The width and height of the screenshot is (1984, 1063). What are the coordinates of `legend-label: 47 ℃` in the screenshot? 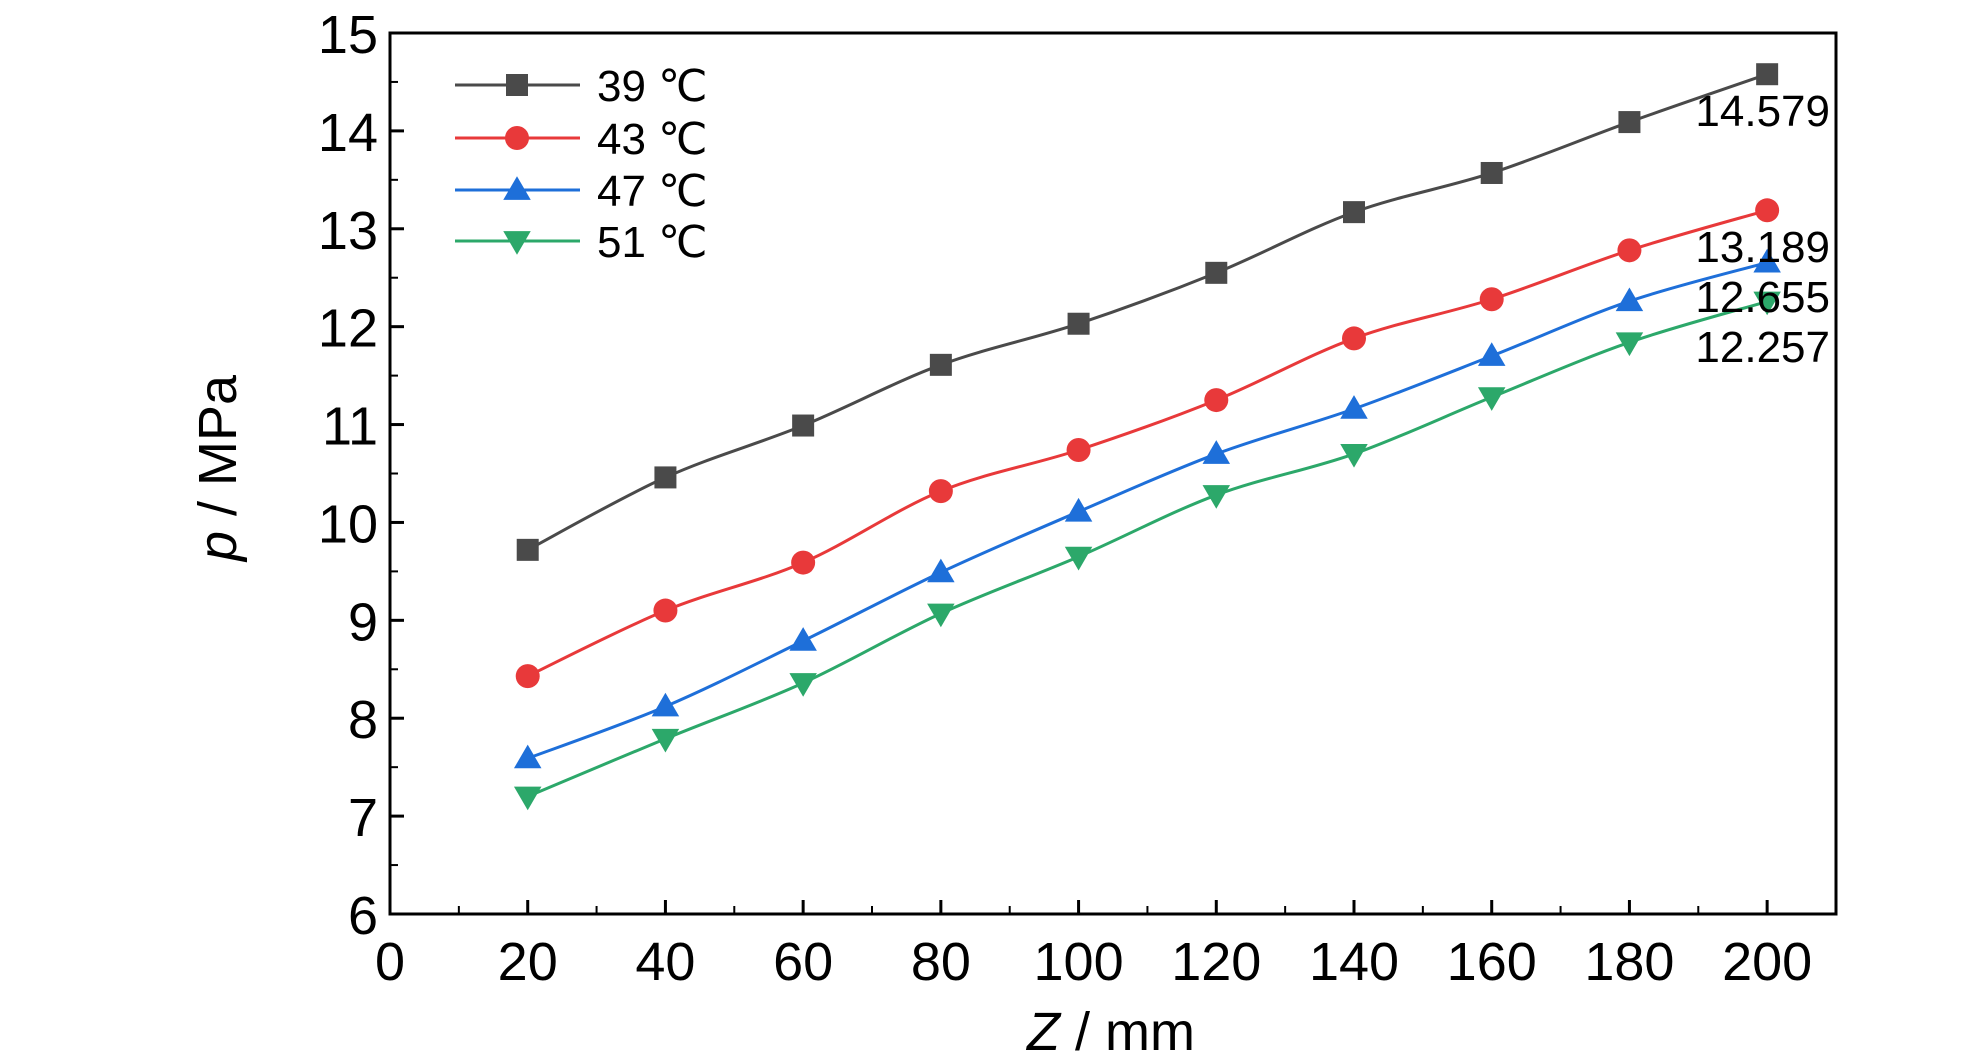 It's located at (652, 191).